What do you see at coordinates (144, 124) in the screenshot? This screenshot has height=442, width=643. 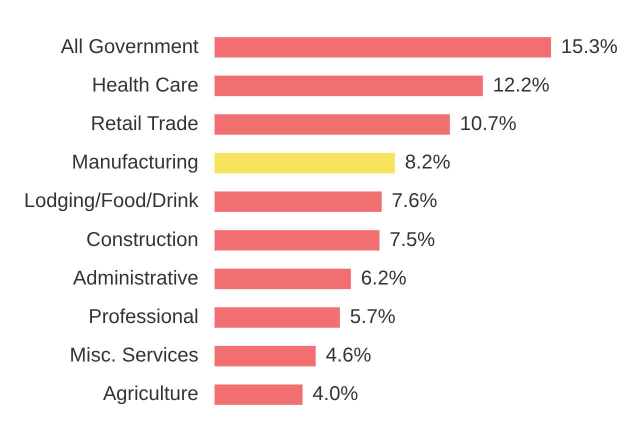 I see `y-tick-label: Retail Trade` at bounding box center [144, 124].